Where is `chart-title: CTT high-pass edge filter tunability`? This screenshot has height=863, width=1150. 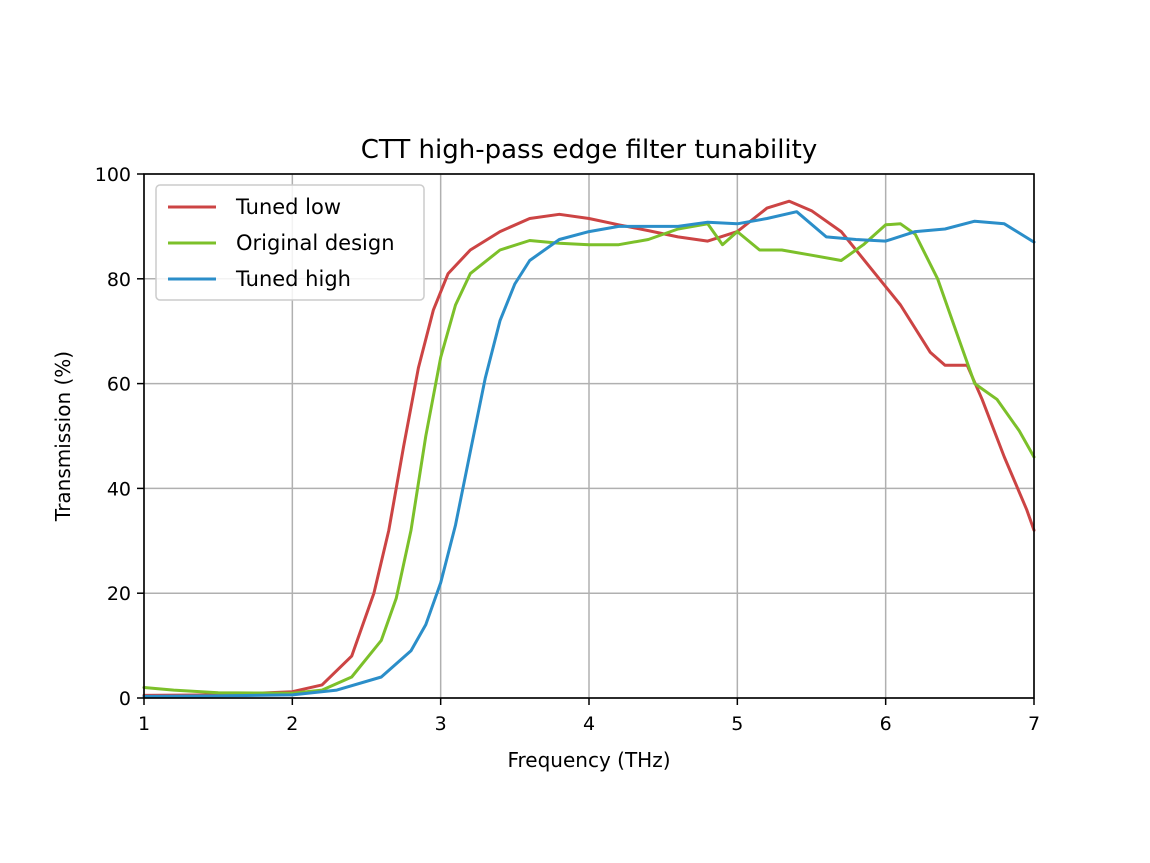 chart-title: CTT high-pass edge filter tunability is located at coordinates (589, 150).